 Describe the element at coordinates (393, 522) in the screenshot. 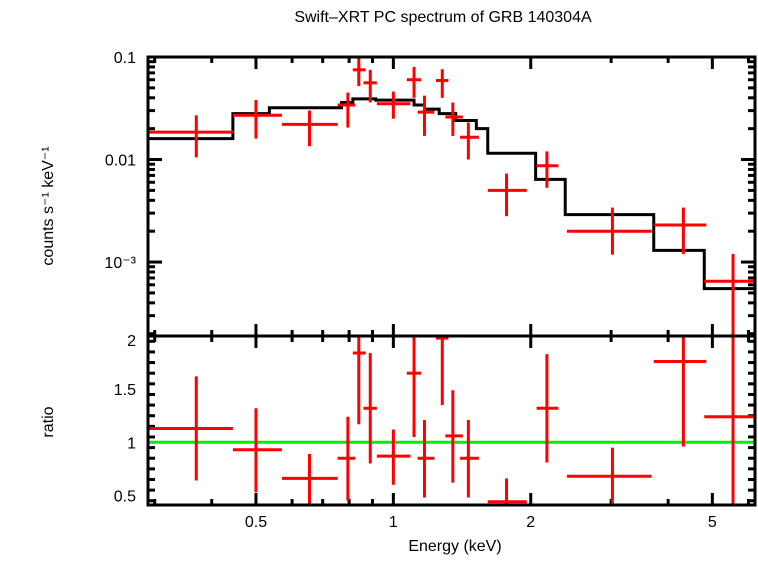

I see `x-tick-label: 1` at that location.